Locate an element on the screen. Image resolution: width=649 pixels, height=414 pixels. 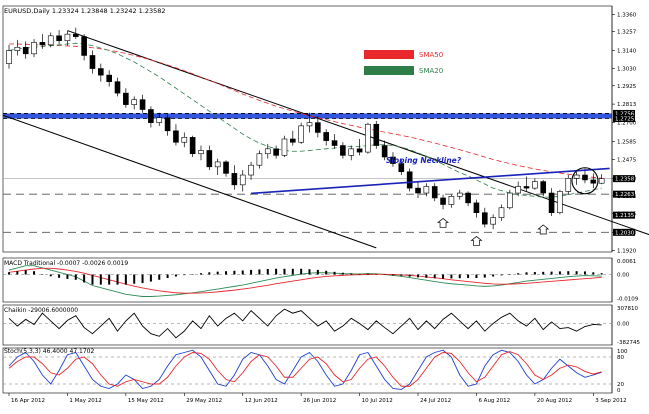
series-1-macd is located at coordinates (305, 281).